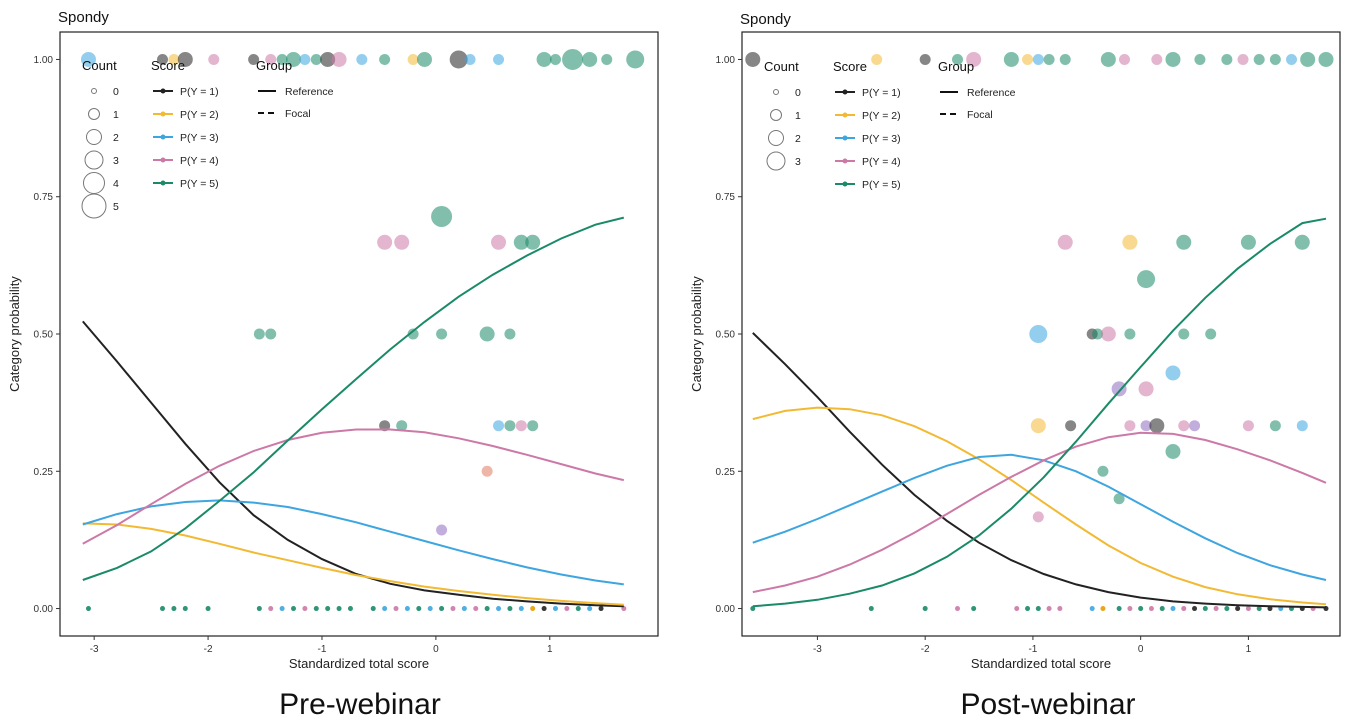 The width and height of the screenshot is (1351, 723). Describe the element at coordinates (726, 335) in the screenshot. I see `y-tick-label: 0.50` at that location.